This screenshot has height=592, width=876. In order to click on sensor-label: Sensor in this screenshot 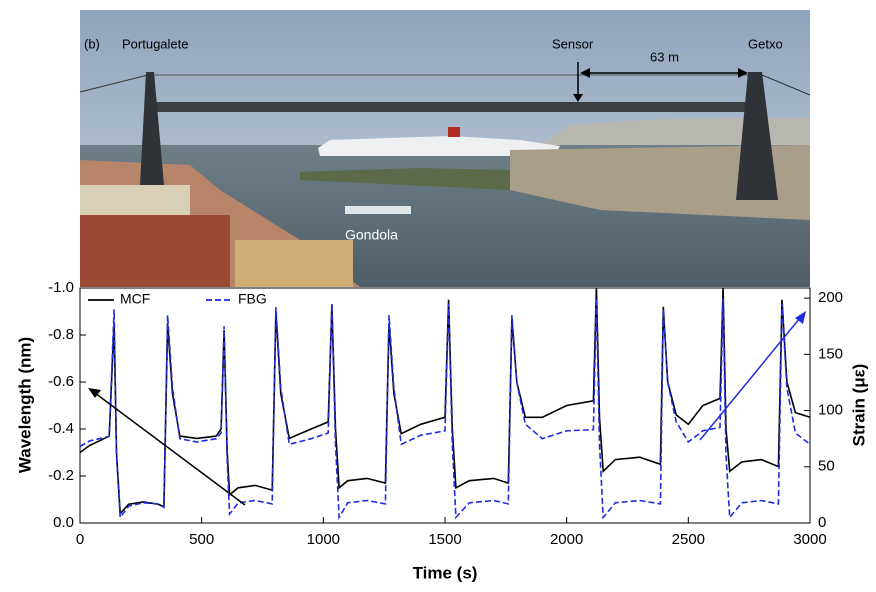, I will do `click(573, 43)`.